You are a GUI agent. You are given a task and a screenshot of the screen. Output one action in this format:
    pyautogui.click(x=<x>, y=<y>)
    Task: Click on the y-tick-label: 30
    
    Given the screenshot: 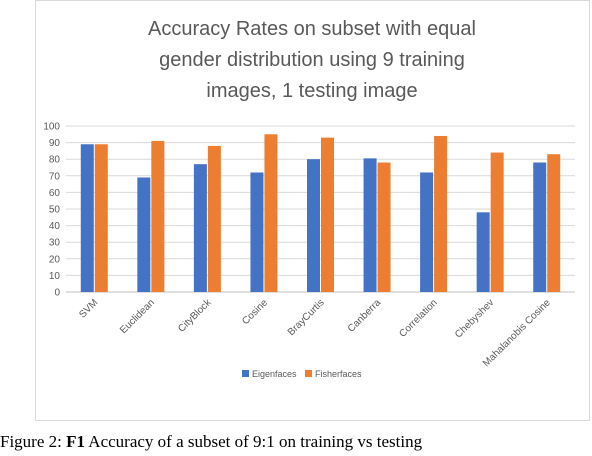 What is the action you would take?
    pyautogui.click(x=55, y=243)
    